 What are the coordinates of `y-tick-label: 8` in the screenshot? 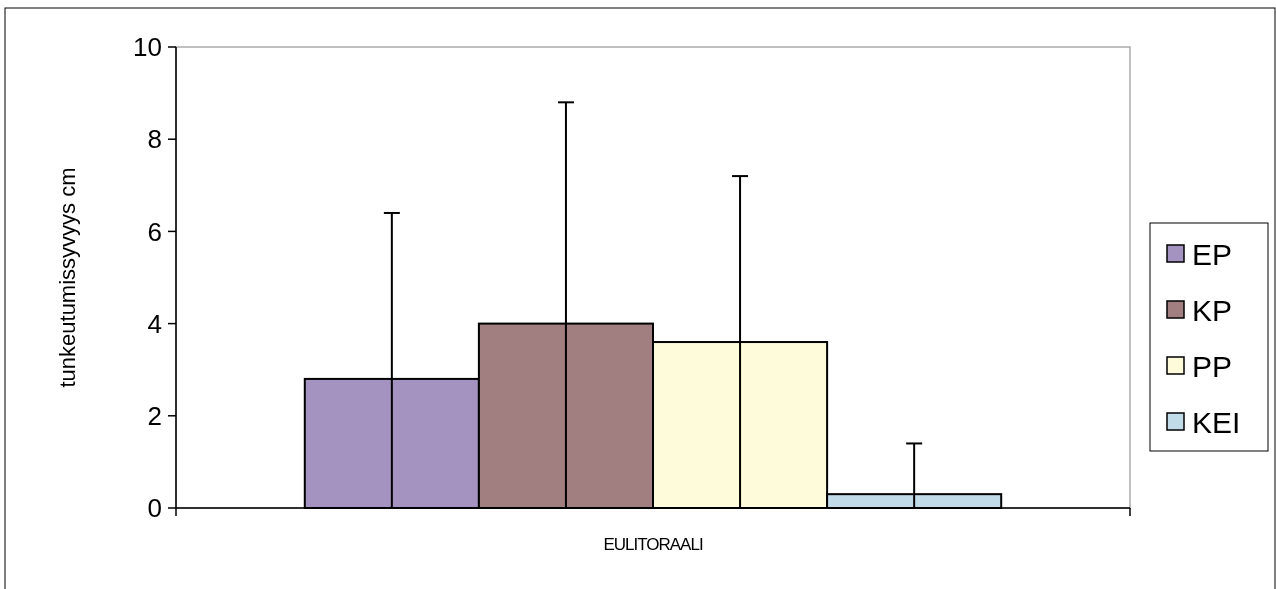 It's located at (154, 139).